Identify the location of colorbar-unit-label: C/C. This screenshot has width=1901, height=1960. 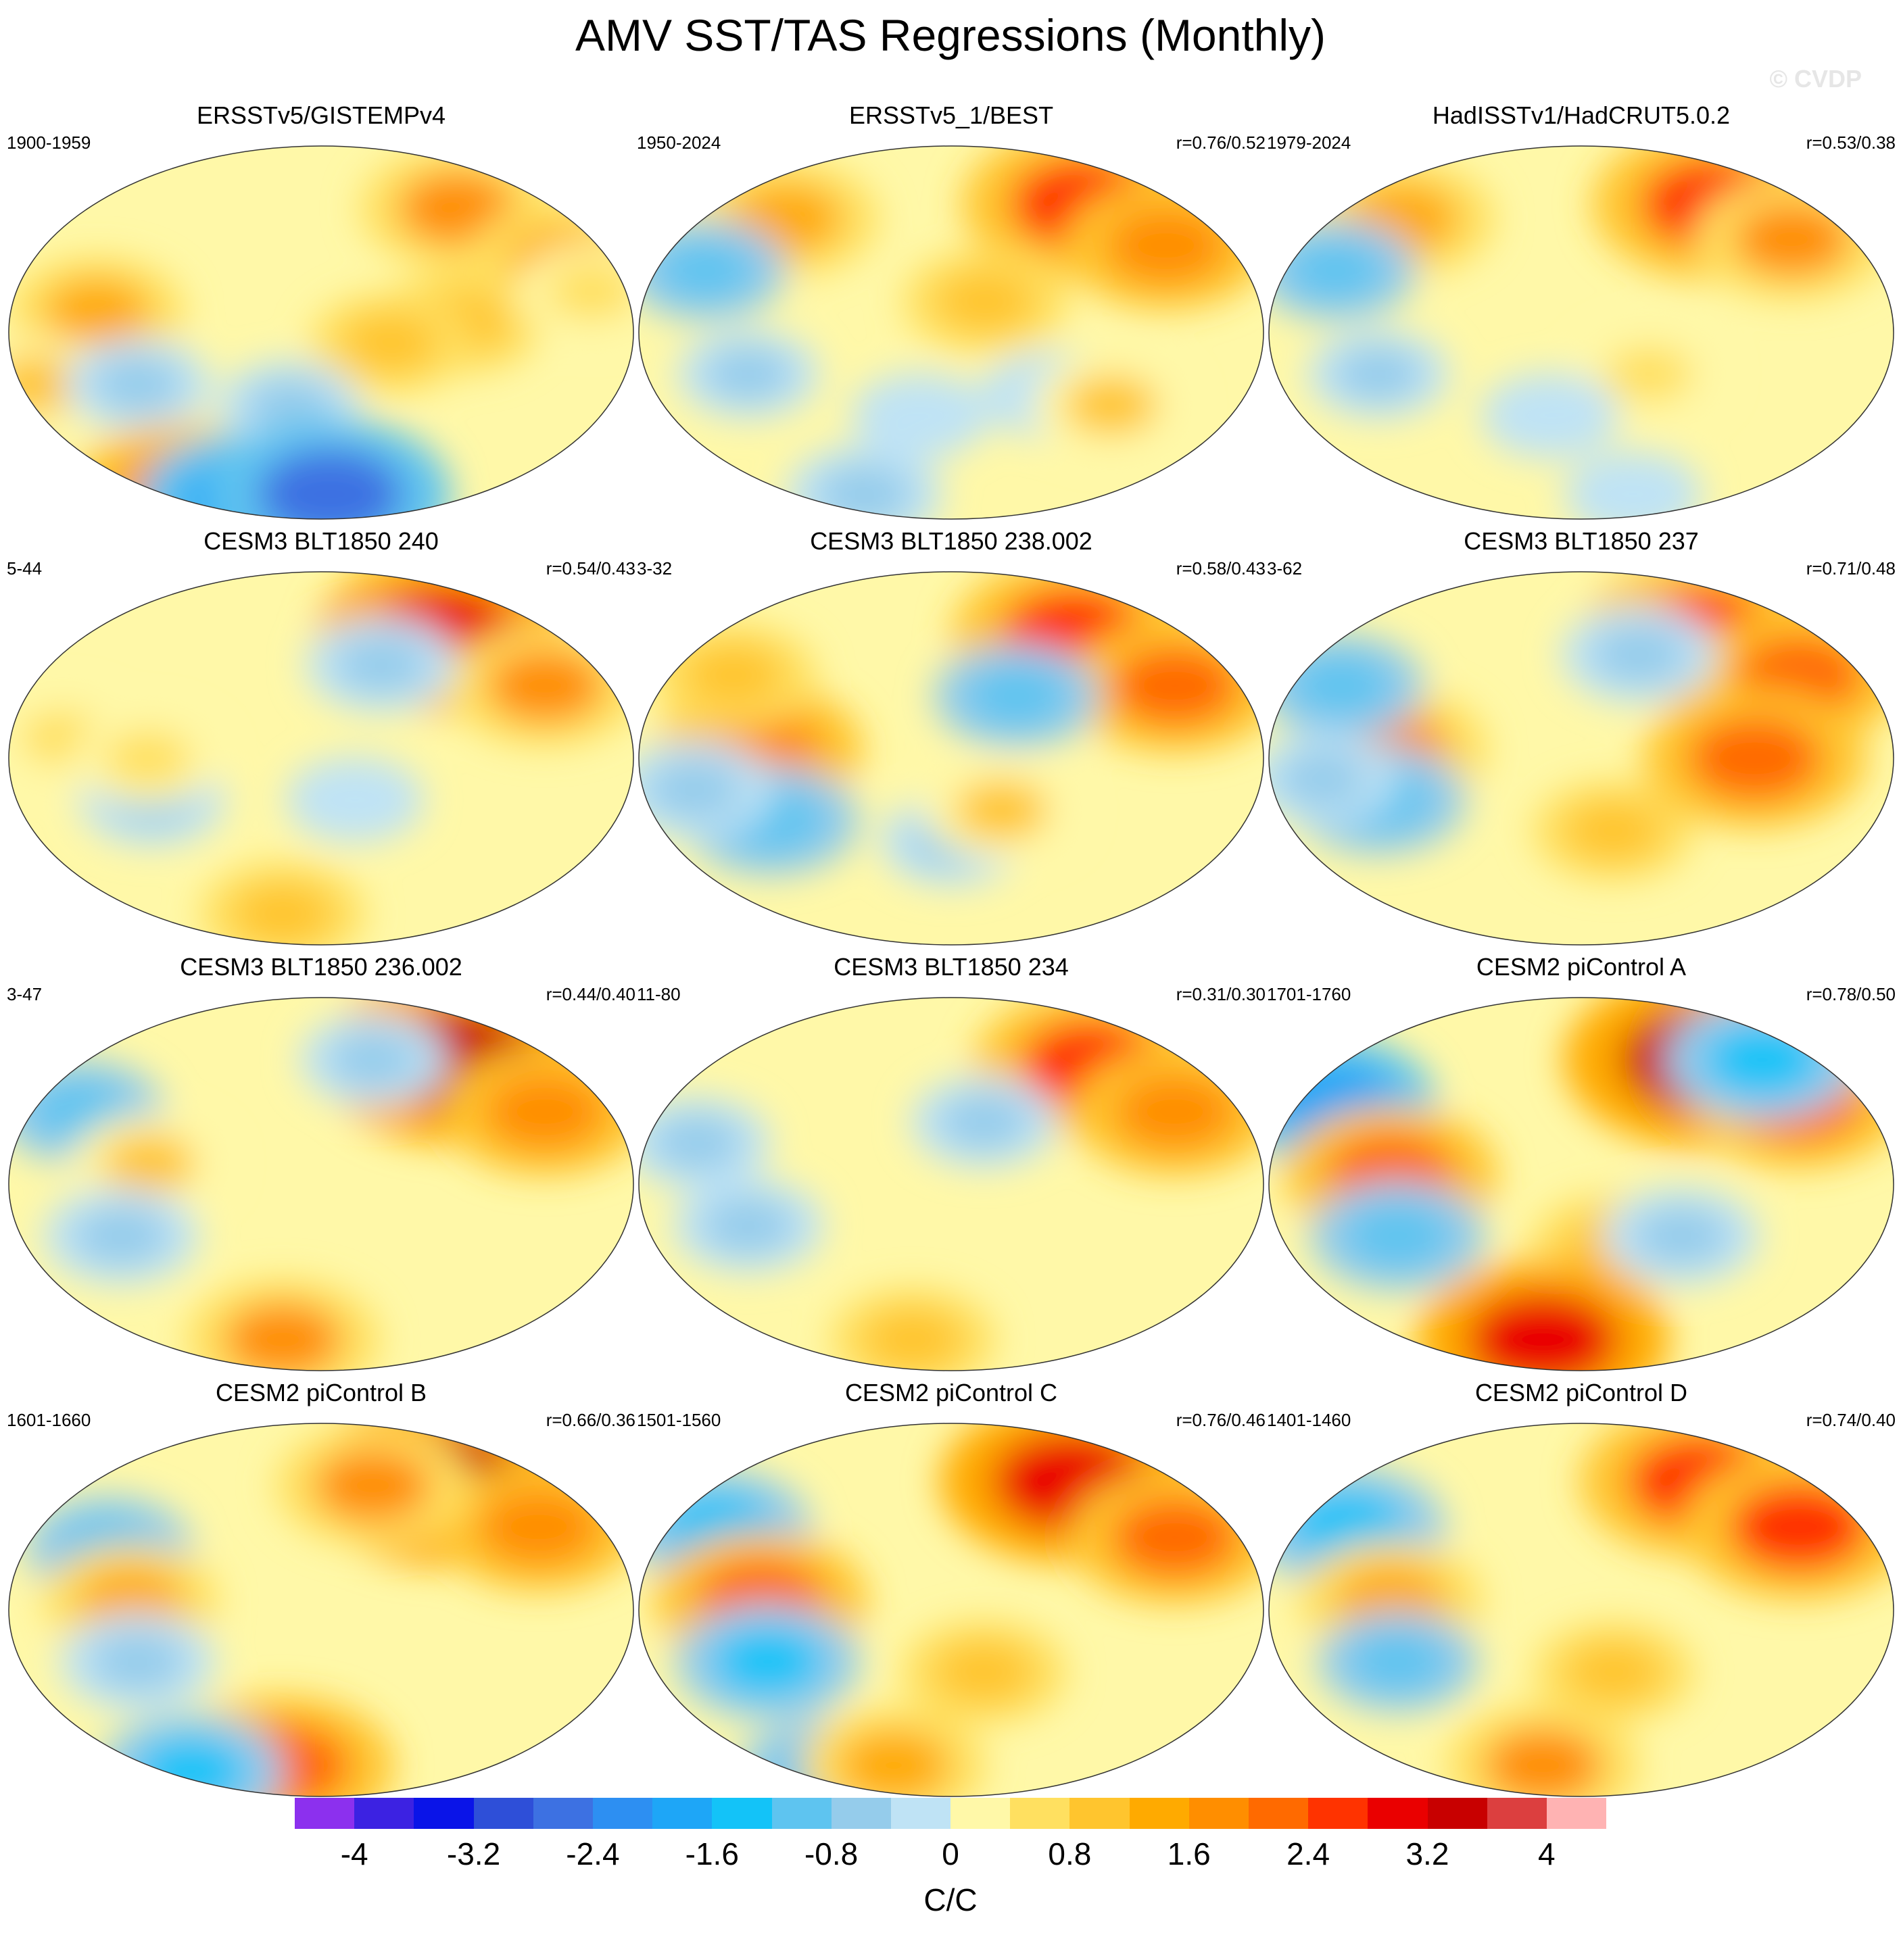
(950, 1899).